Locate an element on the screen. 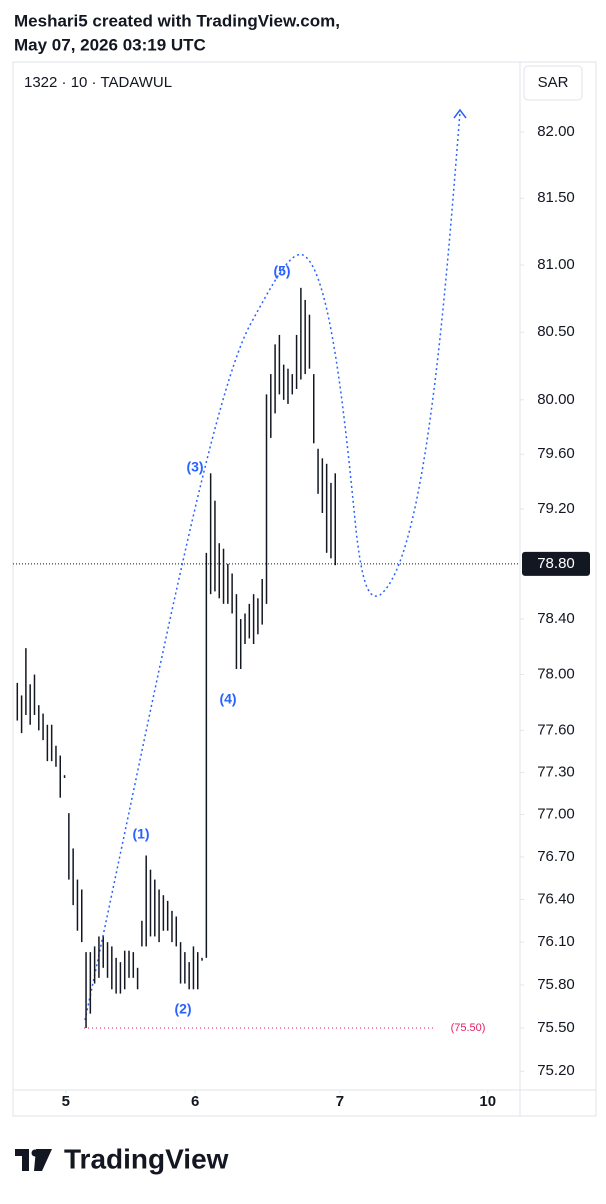  y-tick-label: 78.40 is located at coordinates (556, 618).